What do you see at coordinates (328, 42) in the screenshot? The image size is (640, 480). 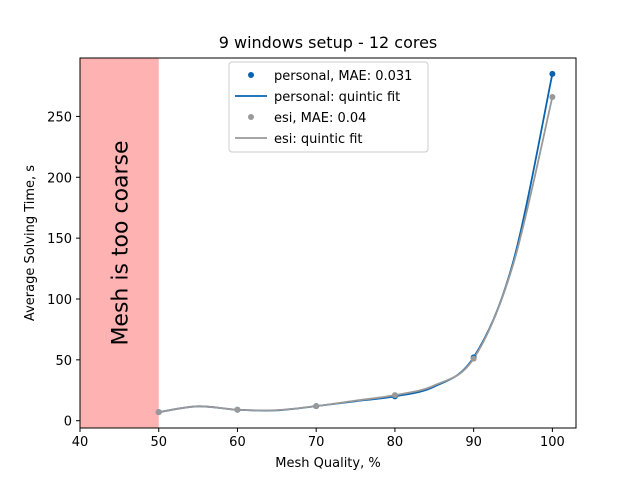 I see `chart-title: 9 windows setup - 12 cores` at bounding box center [328, 42].